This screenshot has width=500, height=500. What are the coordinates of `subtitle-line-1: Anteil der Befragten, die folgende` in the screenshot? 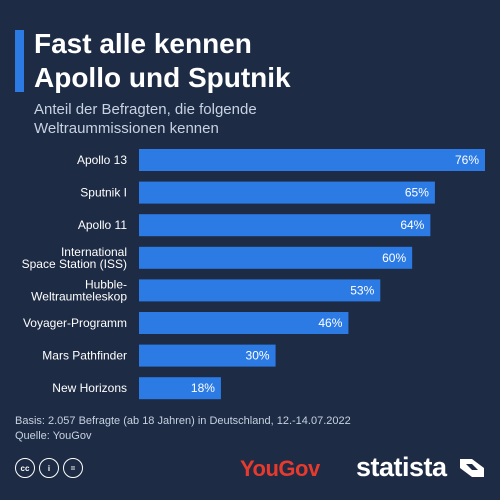 It's located at (145, 109).